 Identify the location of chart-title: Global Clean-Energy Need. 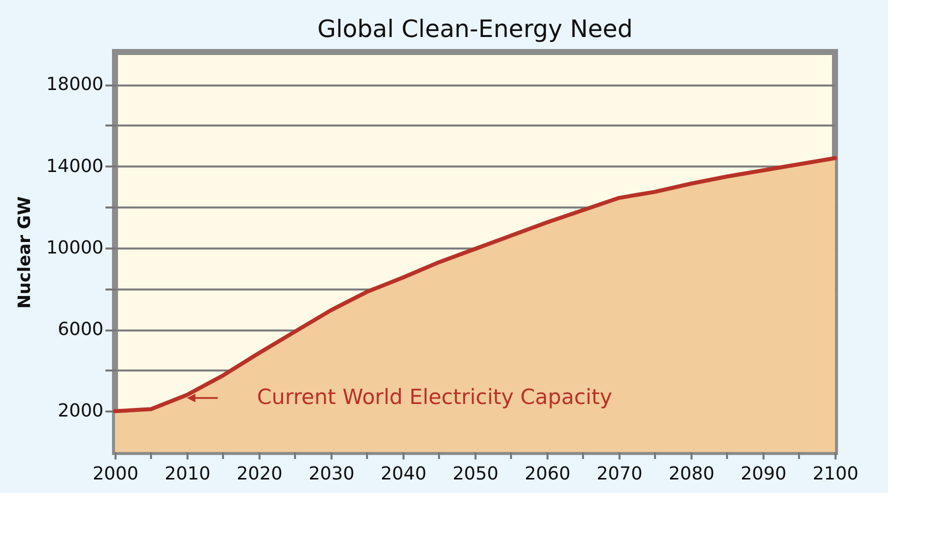
(475, 29).